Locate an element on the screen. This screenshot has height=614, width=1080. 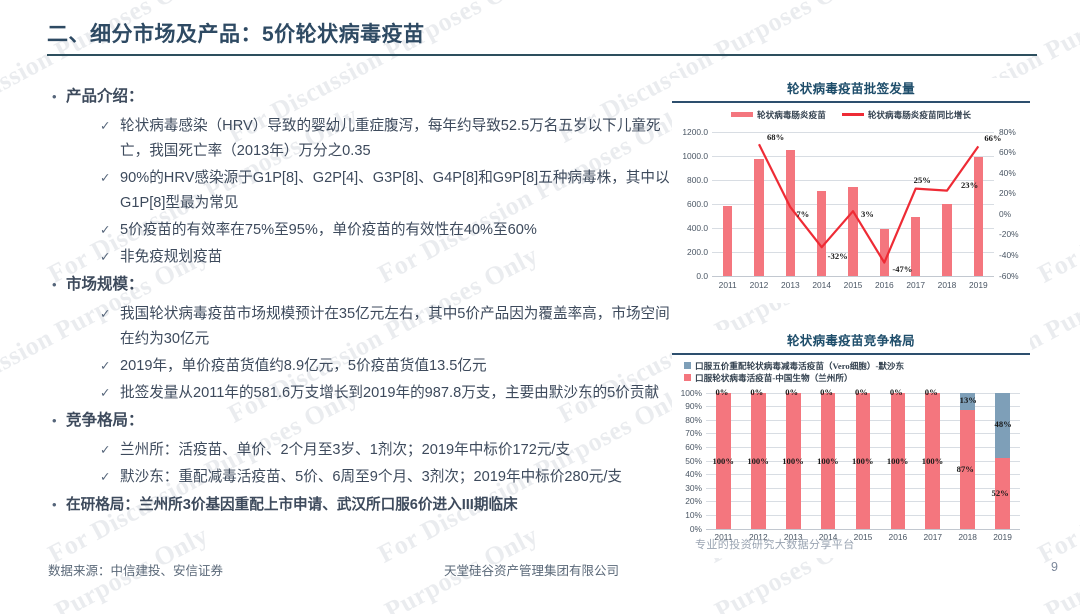
stacked-label-merck: 48% is located at coordinates (1003, 424).